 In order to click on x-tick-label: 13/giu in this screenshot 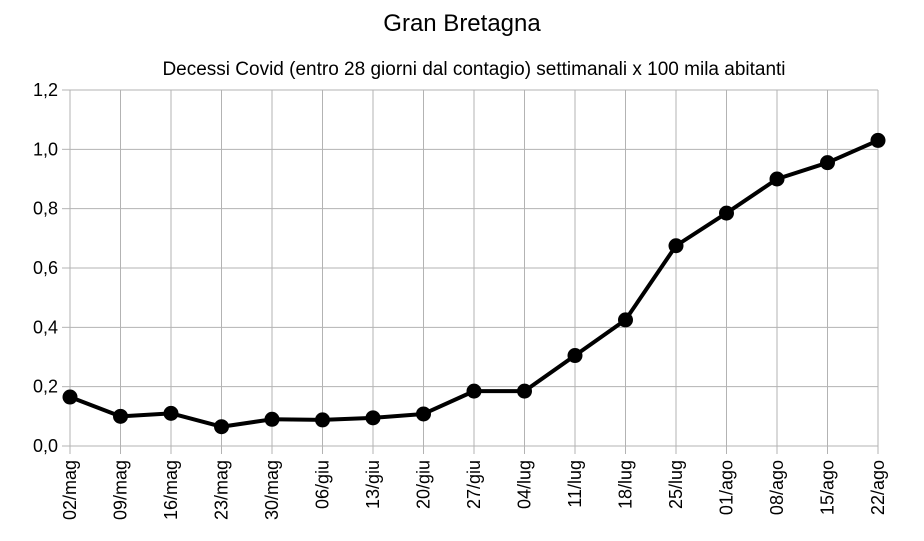, I will do `click(373, 484)`.